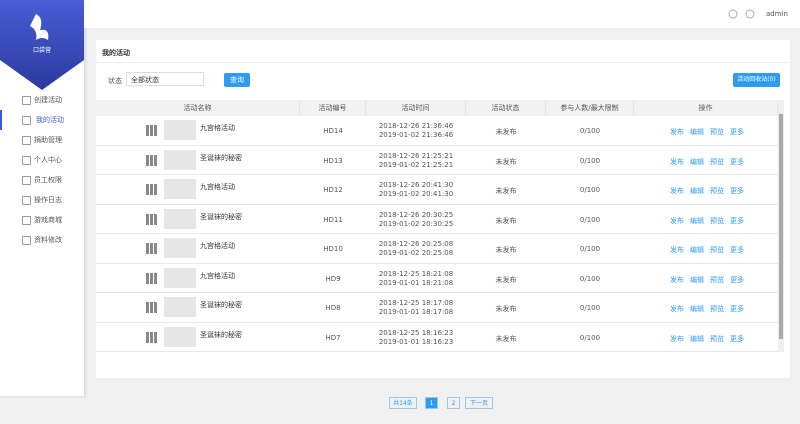 Image resolution: width=800 pixels, height=424 pixels. Describe the element at coordinates (165, 79) in the screenshot. I see `status-select: 全部状态` at that location.